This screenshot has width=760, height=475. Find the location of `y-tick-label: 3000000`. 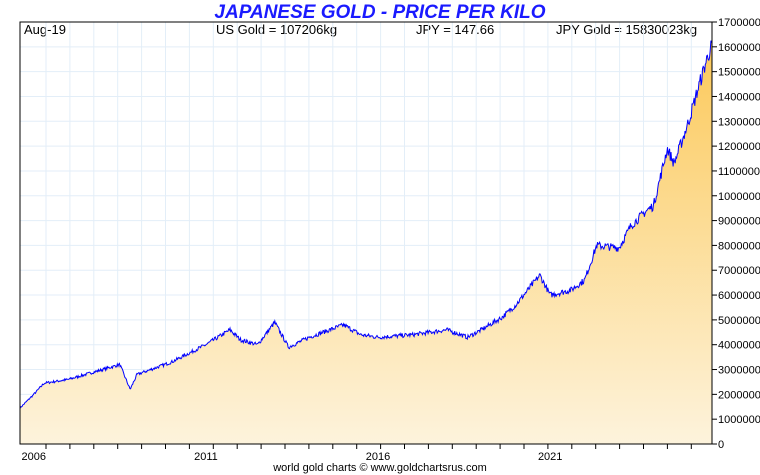

y-tick-label: 3000000 is located at coordinates (739, 371).